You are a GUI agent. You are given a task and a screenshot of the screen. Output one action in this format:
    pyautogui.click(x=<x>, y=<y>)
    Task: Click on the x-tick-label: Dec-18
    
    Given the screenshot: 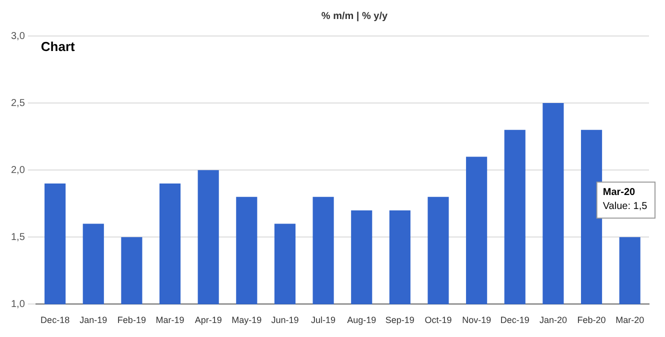 What is the action you would take?
    pyautogui.click(x=55, y=320)
    